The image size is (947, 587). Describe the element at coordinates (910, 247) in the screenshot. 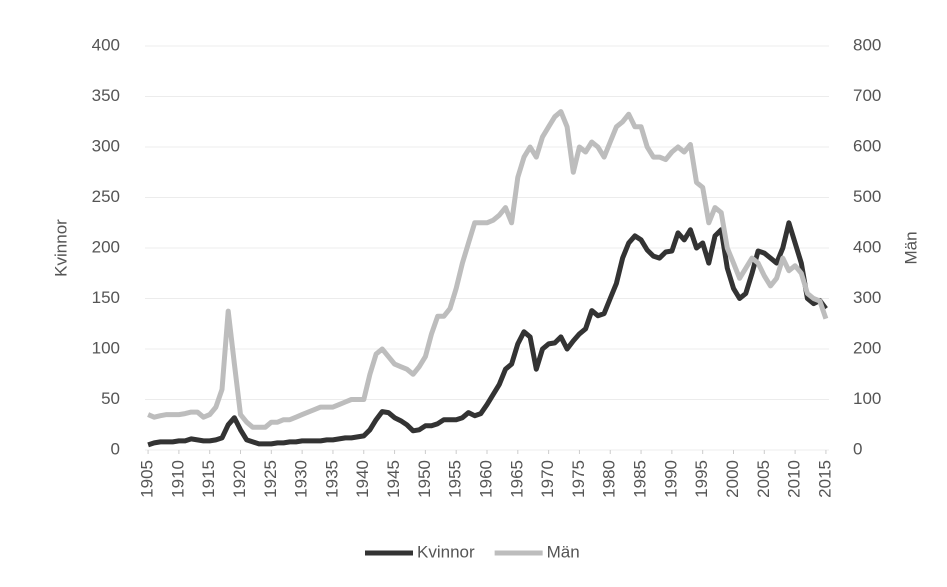

I see `y2-axis-title: Män` at that location.